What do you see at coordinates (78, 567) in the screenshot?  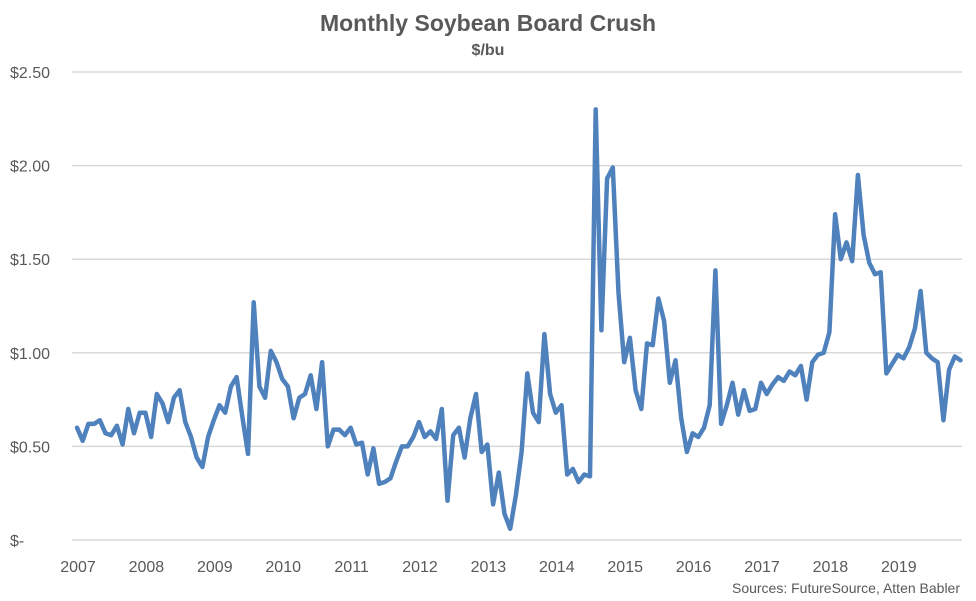 I see `x-tick-label: 2007` at bounding box center [78, 567].